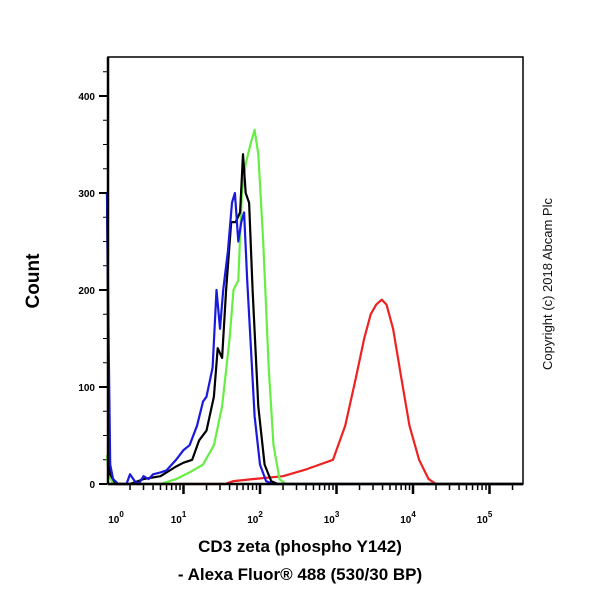  What do you see at coordinates (260, 514) in the screenshot?
I see `x-tick-exponent: 2` at bounding box center [260, 514].